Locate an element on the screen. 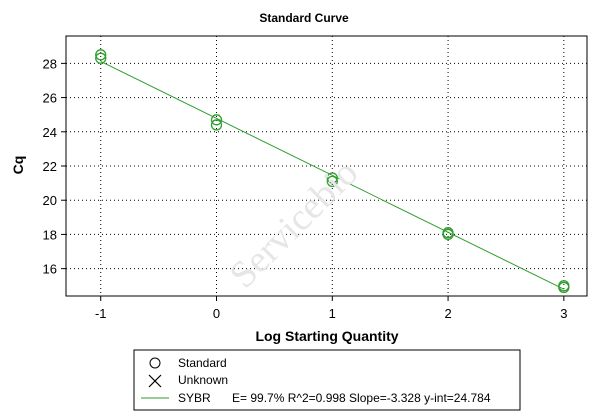 The height and width of the screenshot is (419, 608). x-tick-label: 1 is located at coordinates (332, 313).